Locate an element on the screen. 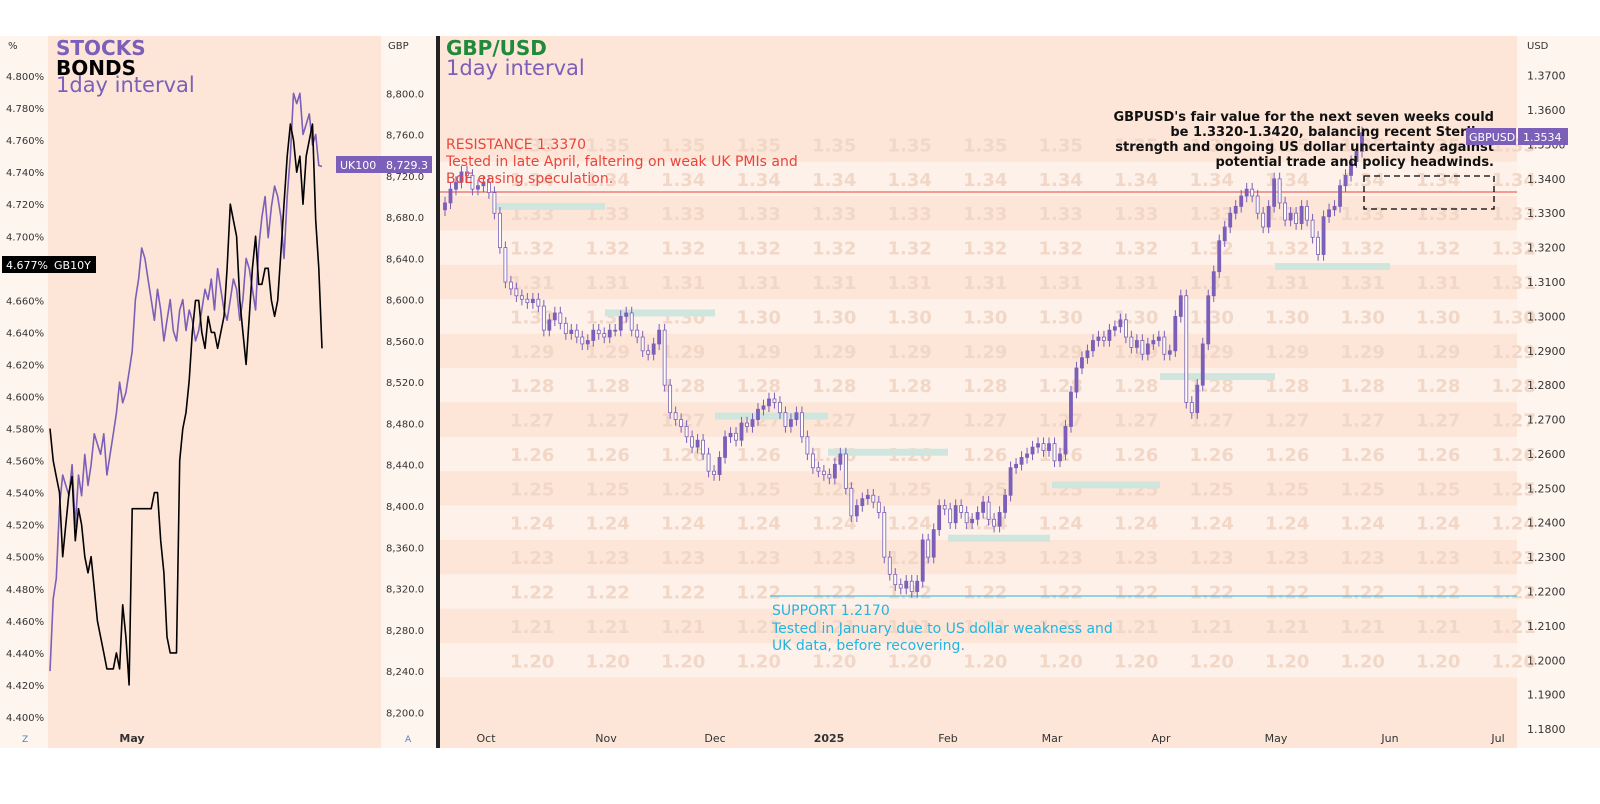  price-tick-label: 1.2800 is located at coordinates (1546, 385).